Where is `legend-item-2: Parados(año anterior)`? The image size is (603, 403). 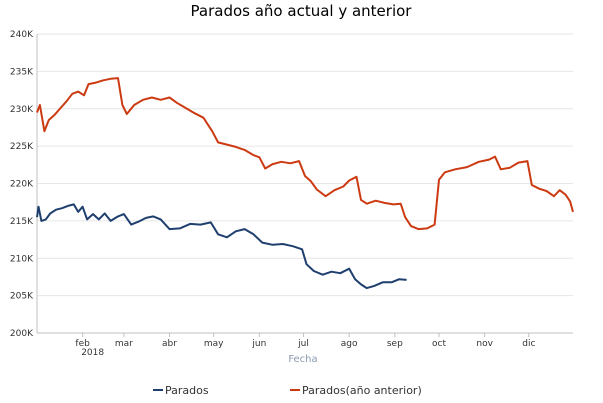 legend-item-2: Parados(año anterior) is located at coordinates (356, 390).